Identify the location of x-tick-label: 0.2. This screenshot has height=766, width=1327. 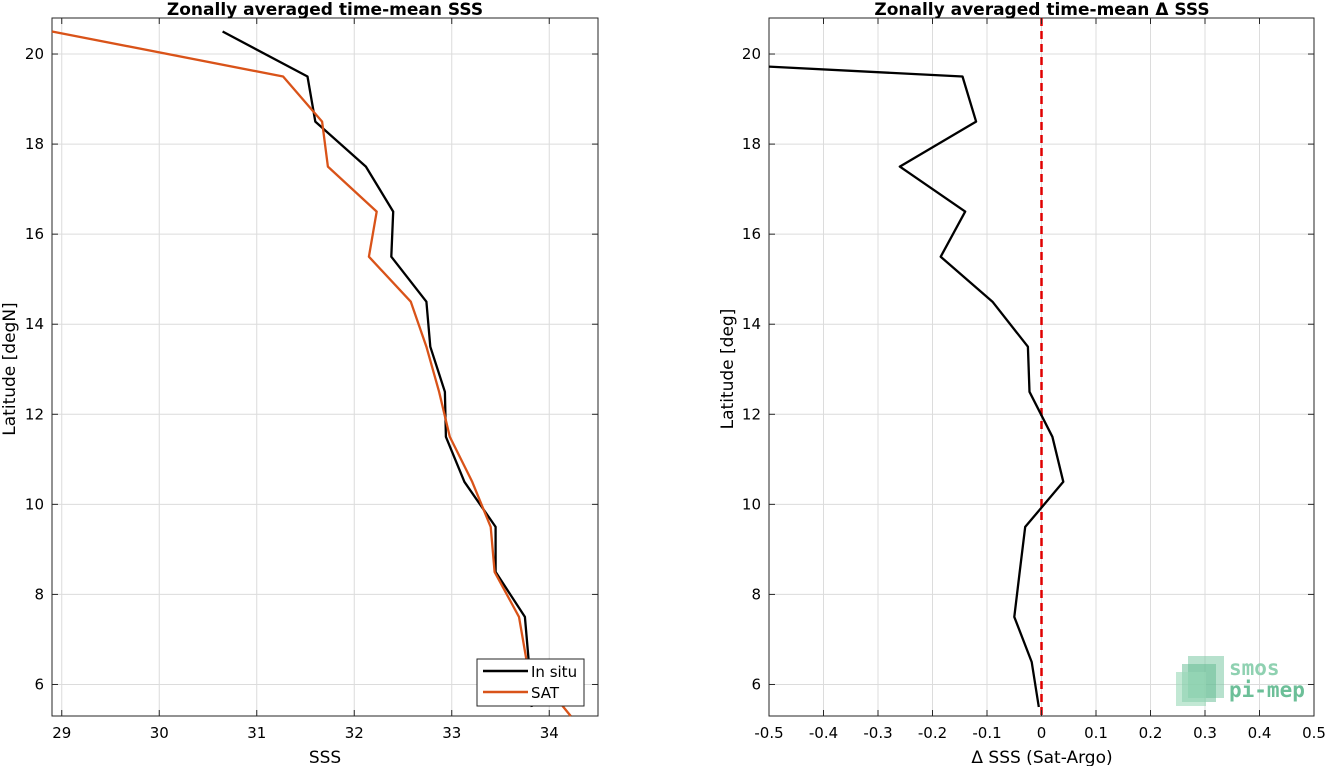
(1151, 733).